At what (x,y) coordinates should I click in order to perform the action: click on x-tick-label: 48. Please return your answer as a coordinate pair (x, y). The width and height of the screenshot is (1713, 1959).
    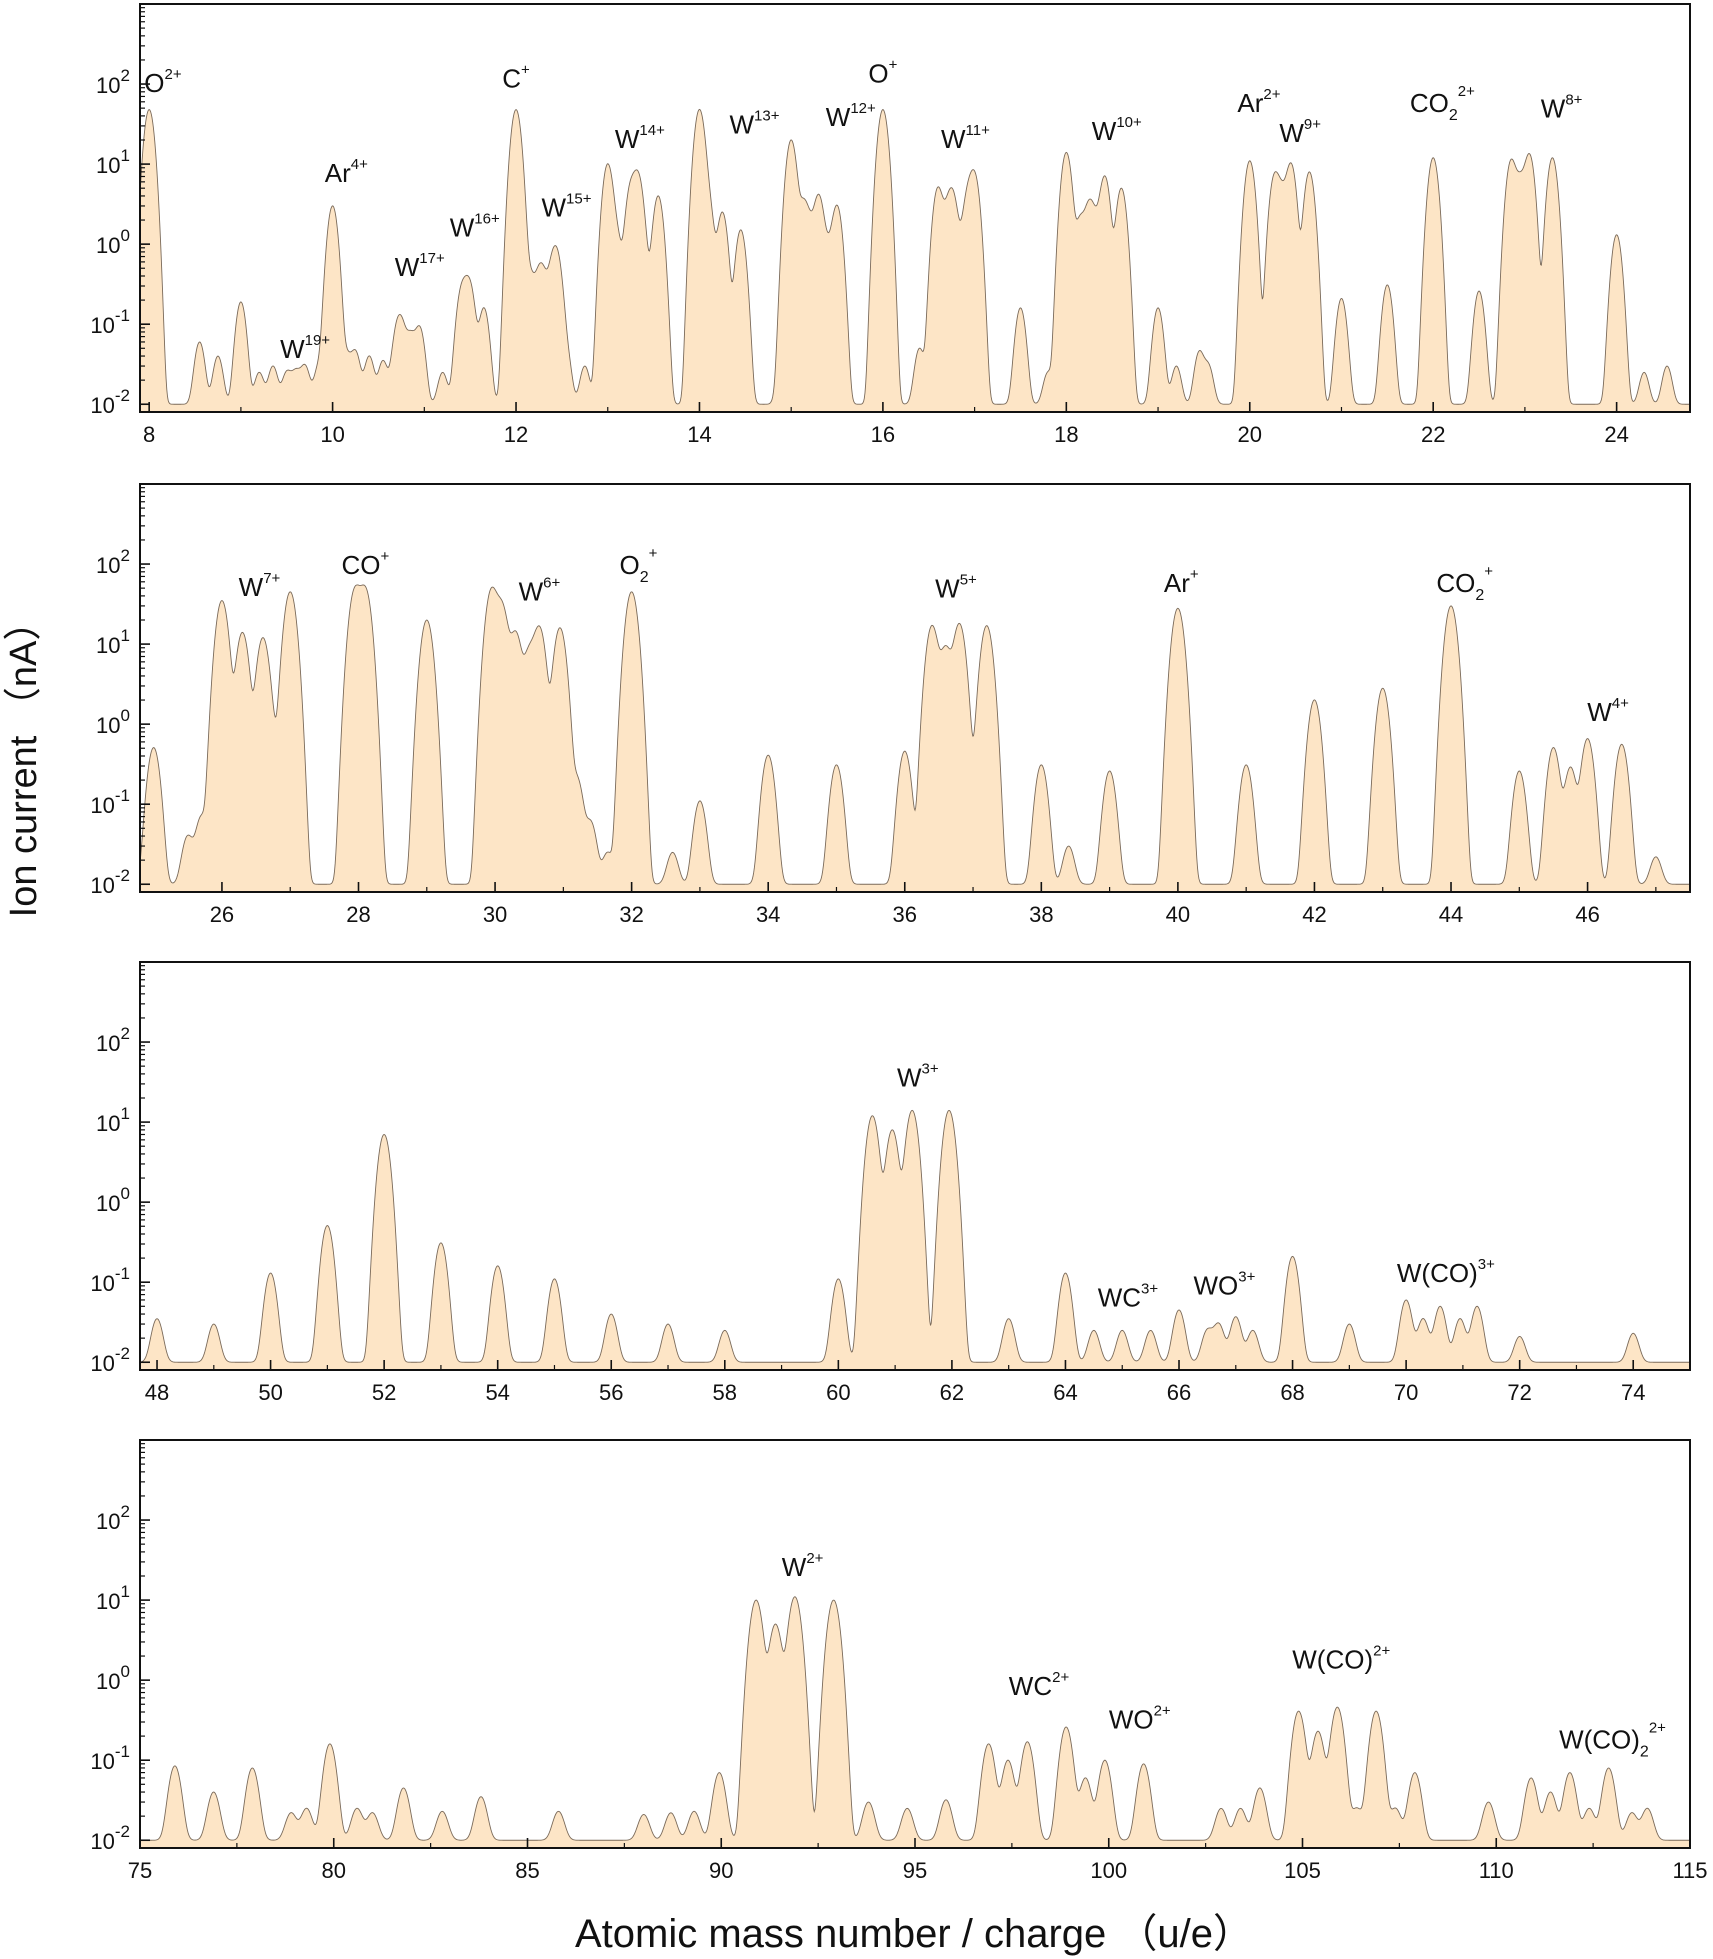
    Looking at the image, I should click on (157, 1392).